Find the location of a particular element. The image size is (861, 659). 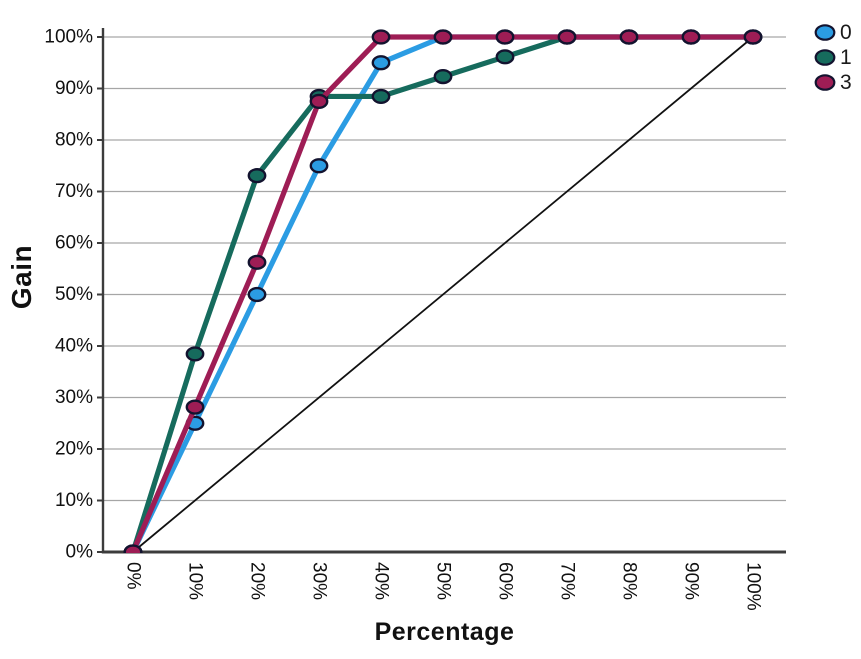

legend-item-series-3: 3 is located at coordinates (833, 82).